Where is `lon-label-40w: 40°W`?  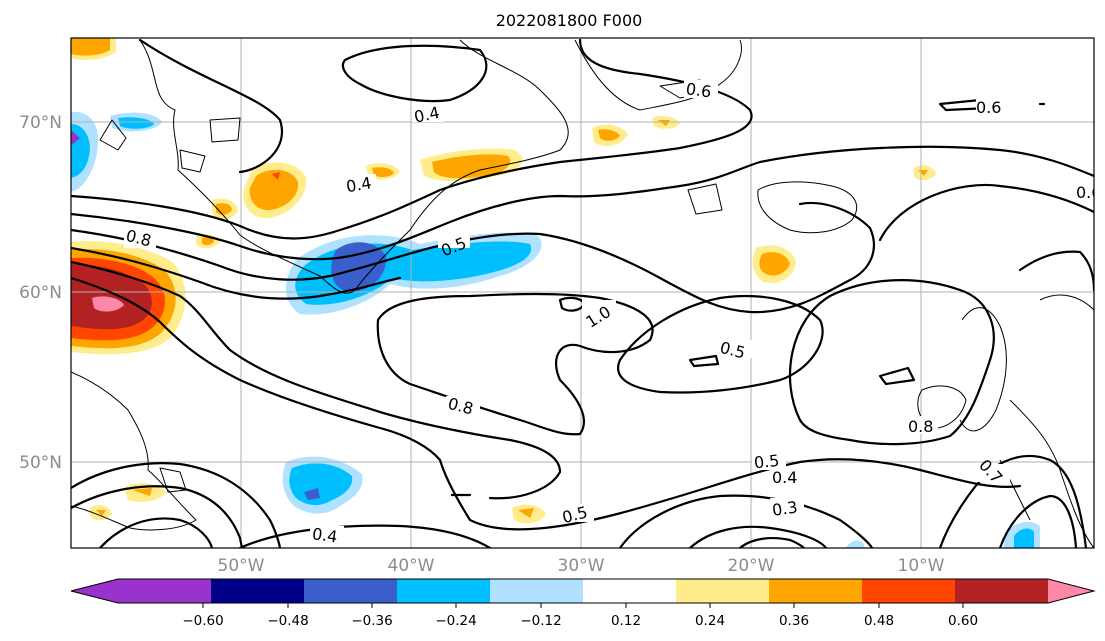
lon-label-40w: 40°W is located at coordinates (411, 566).